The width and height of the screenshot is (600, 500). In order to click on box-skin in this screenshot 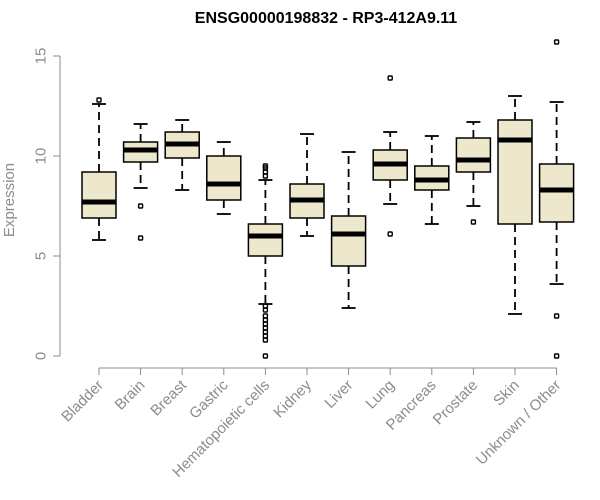, I will do `click(515, 205)`.